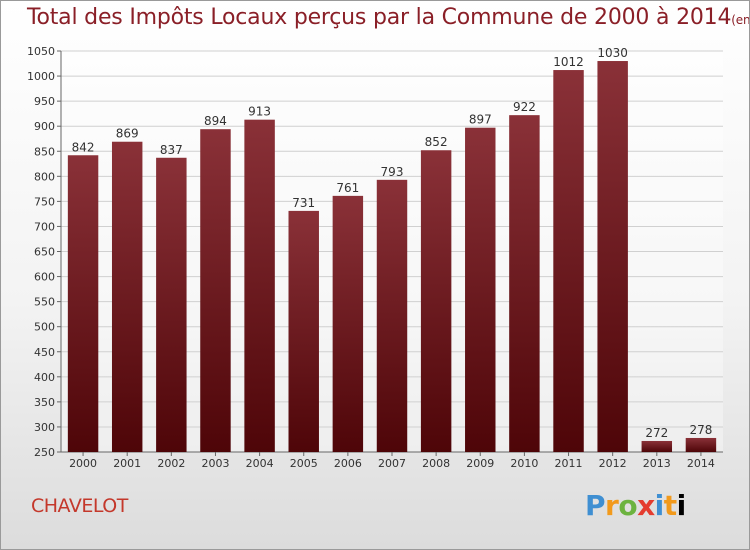 This screenshot has height=550, width=750. Describe the element at coordinates (259, 112) in the screenshot. I see `bar-value-label: 913` at that location.